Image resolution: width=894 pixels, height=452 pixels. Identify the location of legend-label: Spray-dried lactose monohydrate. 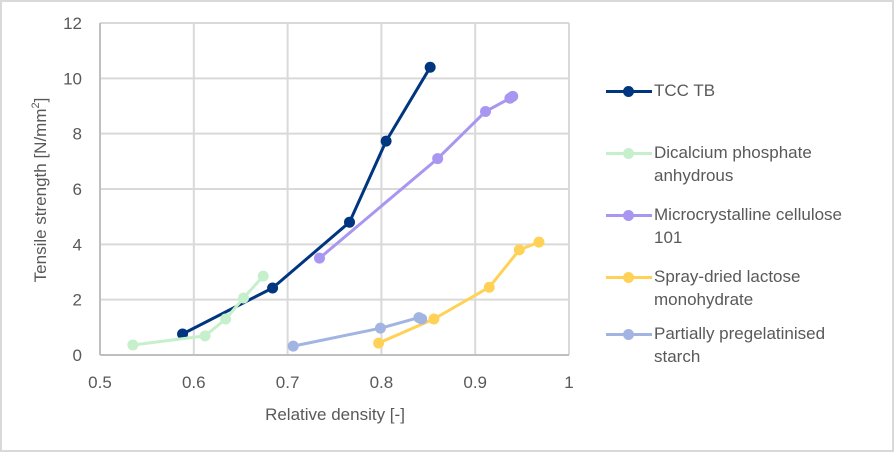
(764, 288).